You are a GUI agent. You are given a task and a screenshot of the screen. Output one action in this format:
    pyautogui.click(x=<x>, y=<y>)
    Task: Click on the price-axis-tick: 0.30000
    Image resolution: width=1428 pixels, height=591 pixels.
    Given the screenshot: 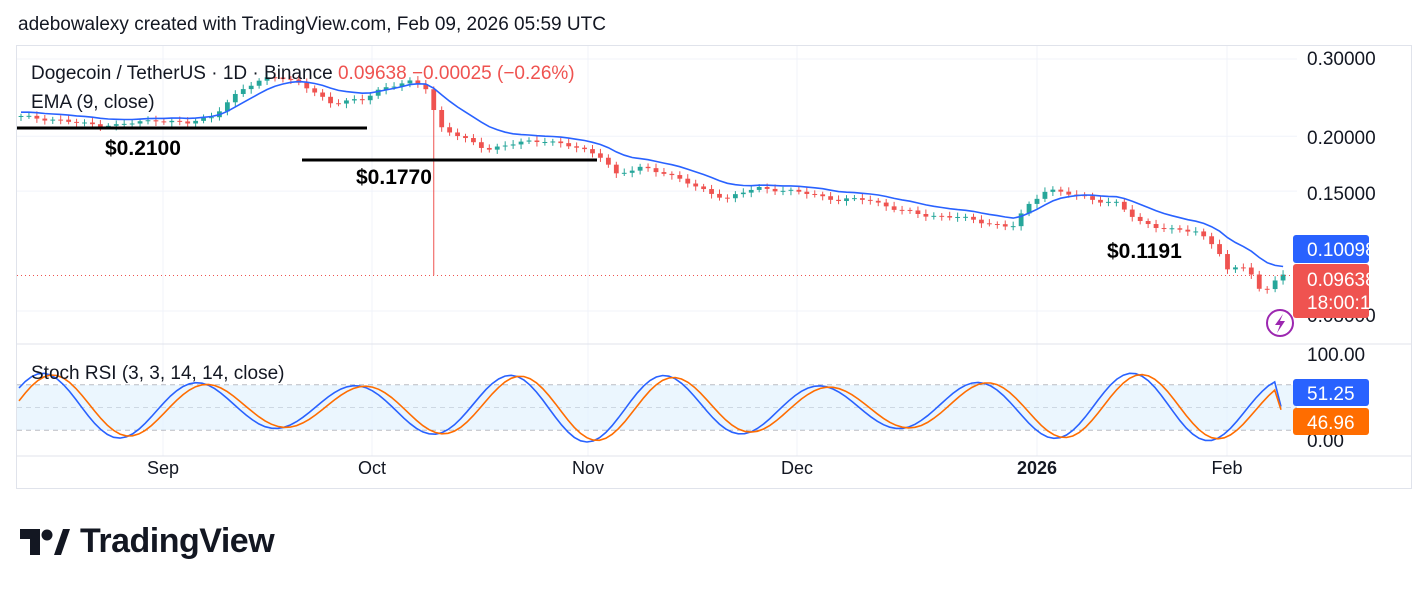 What is the action you would take?
    pyautogui.click(x=1341, y=59)
    